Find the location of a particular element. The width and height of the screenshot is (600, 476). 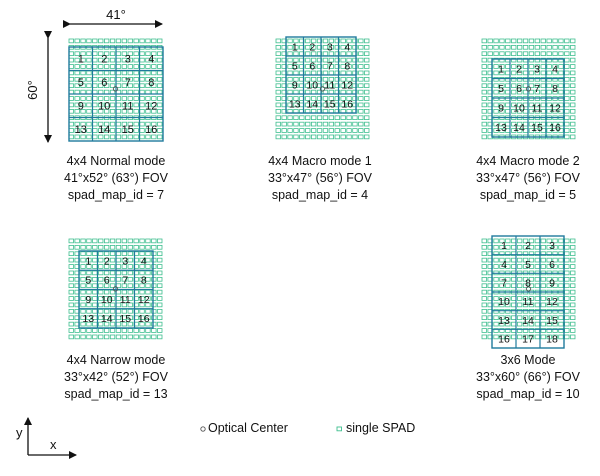

single-spad-marker is located at coordinates (339, 429).